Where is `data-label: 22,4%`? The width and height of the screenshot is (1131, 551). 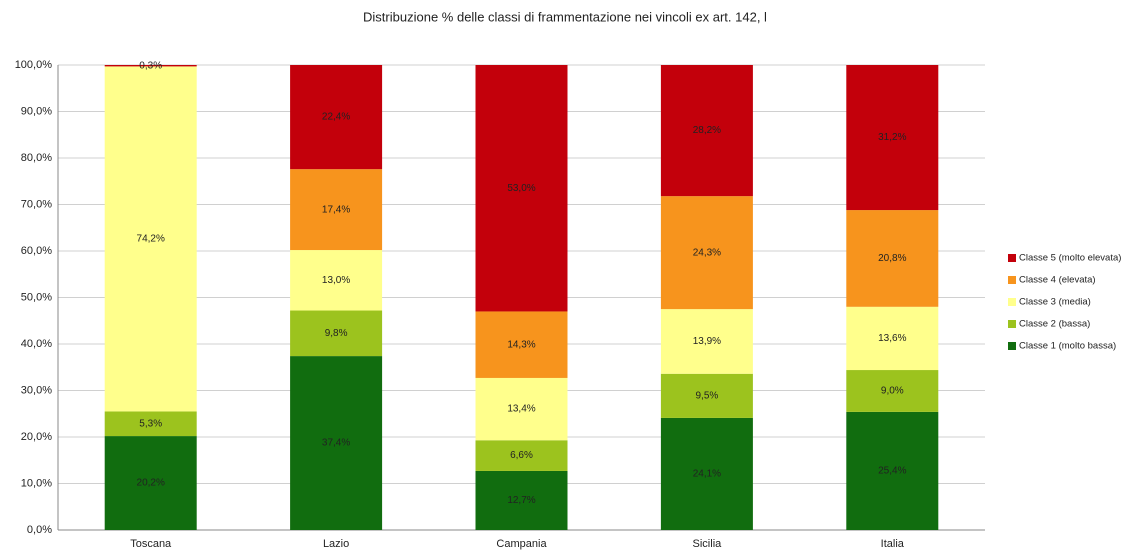 data-label: 22,4% is located at coordinates (336, 117).